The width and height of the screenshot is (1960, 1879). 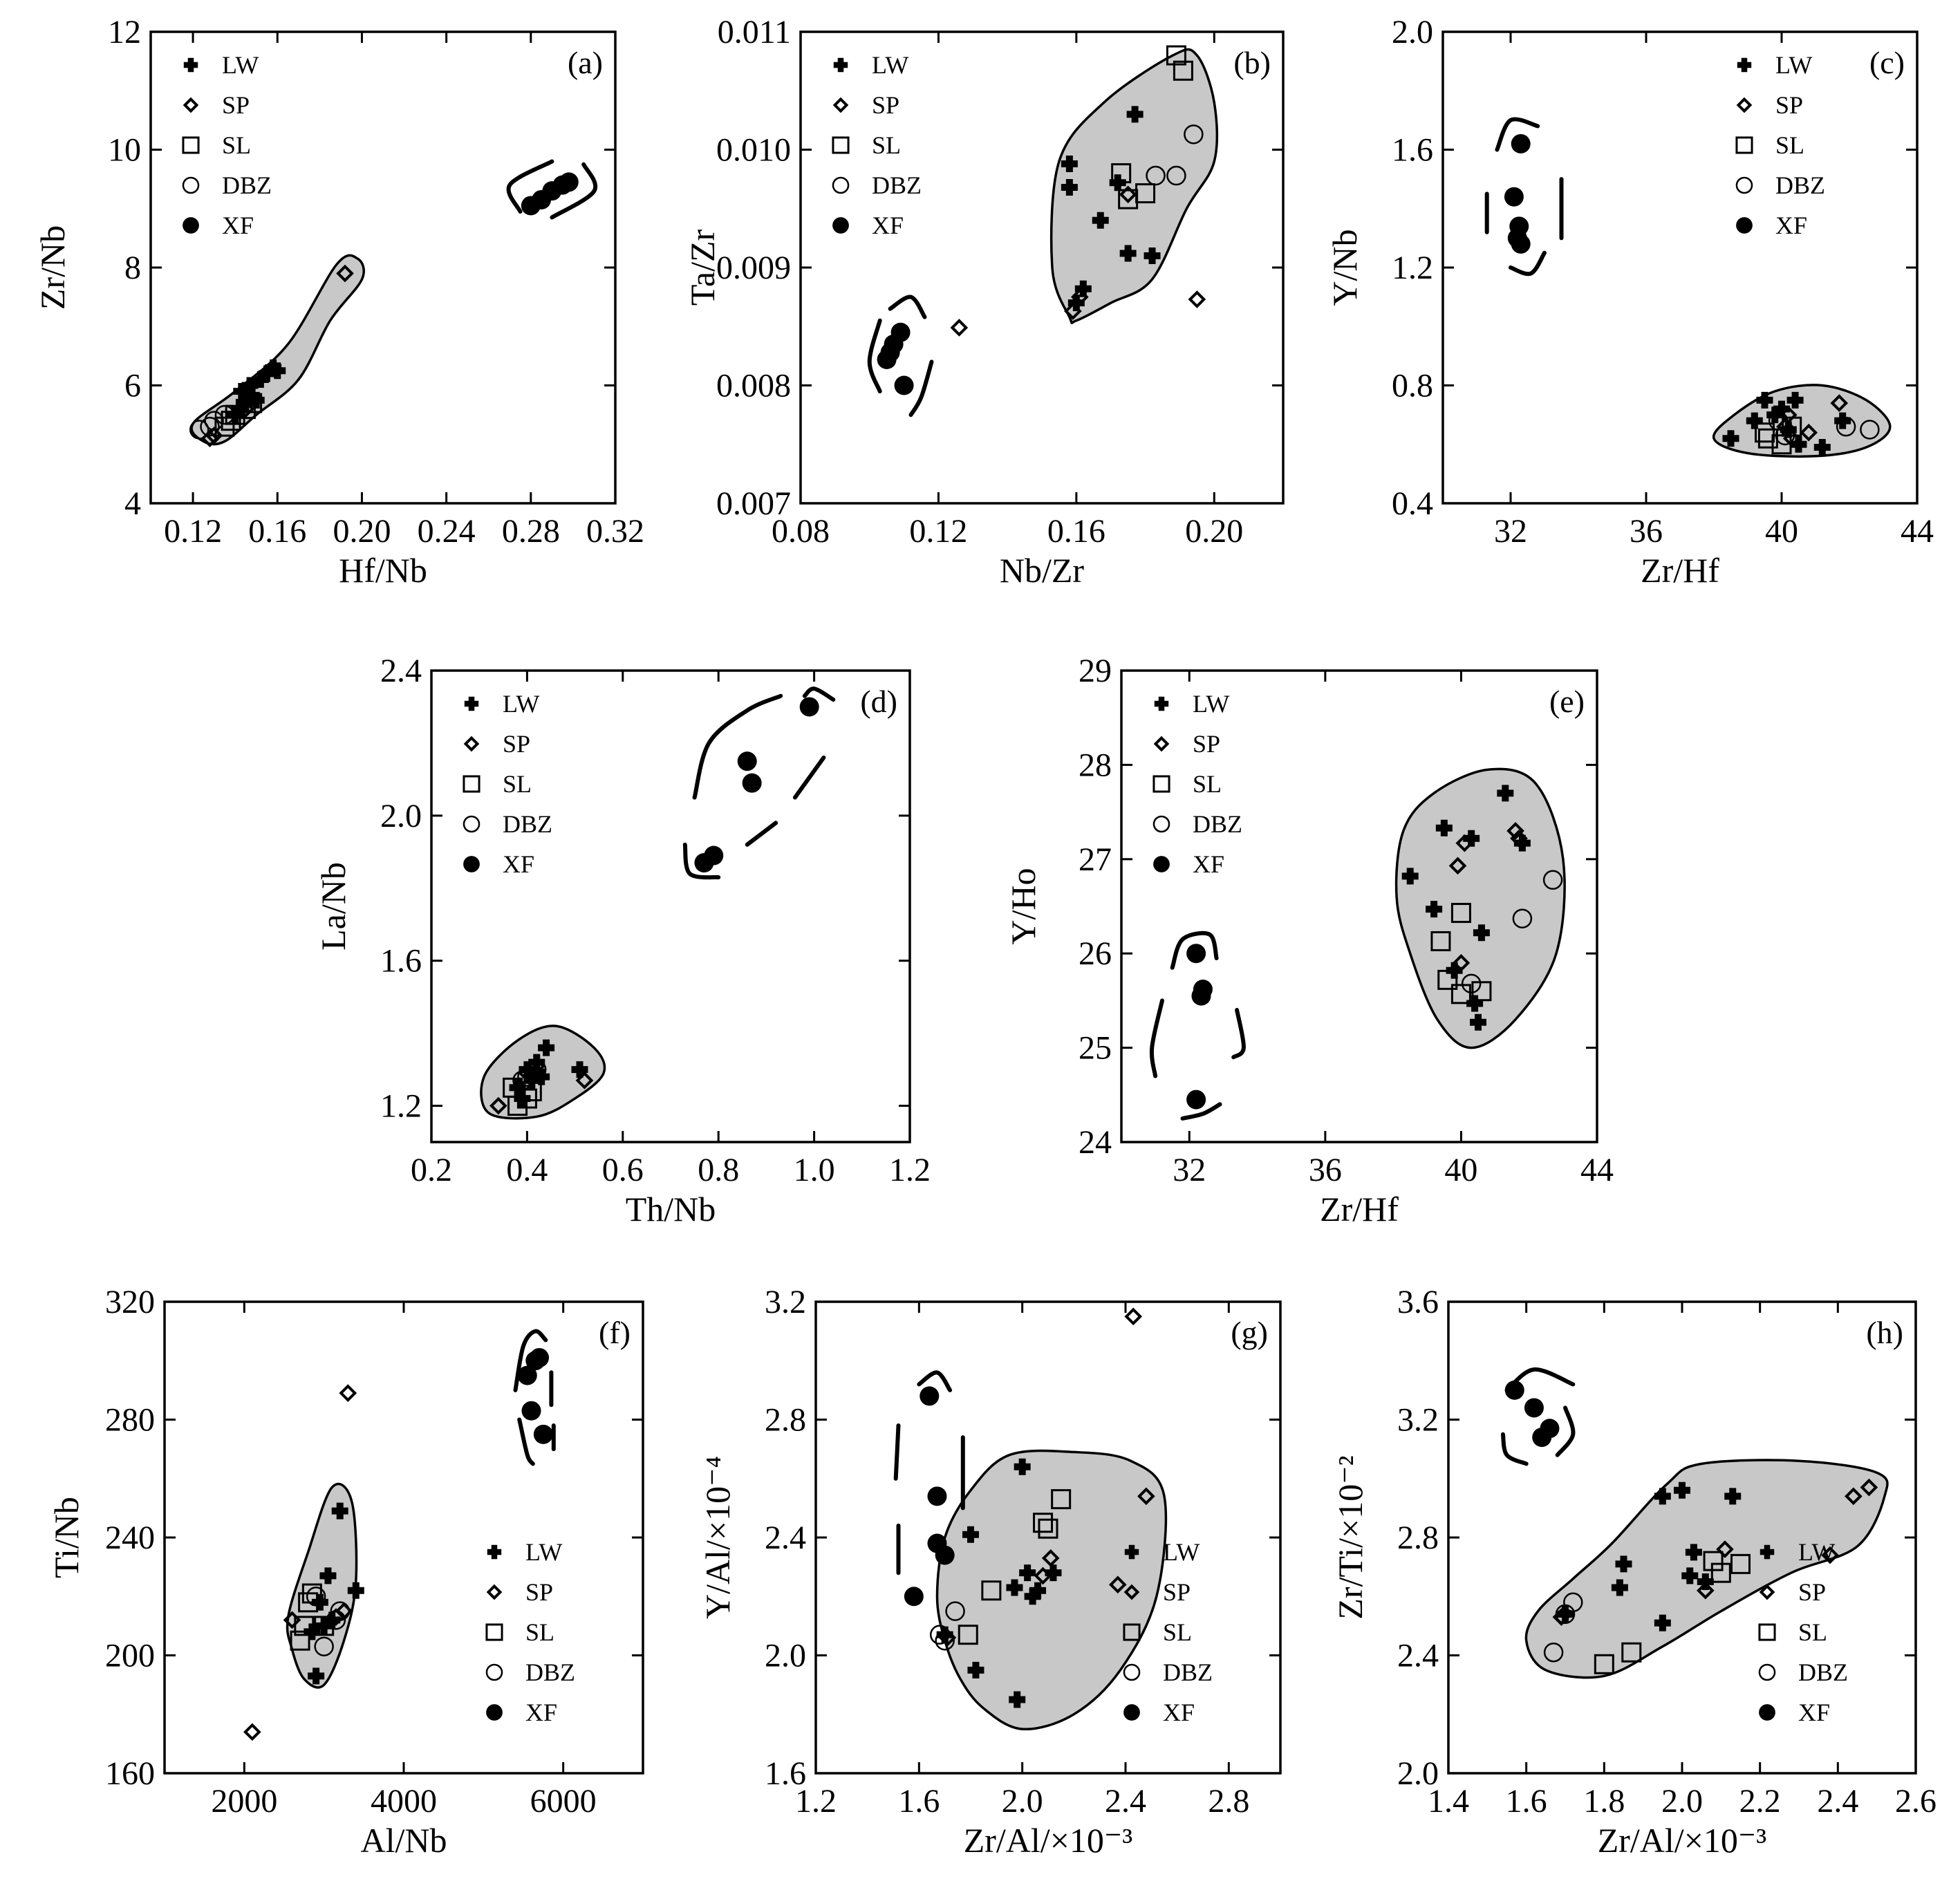 What do you see at coordinates (878, 701) in the screenshot?
I see `panel-tag: (d)` at bounding box center [878, 701].